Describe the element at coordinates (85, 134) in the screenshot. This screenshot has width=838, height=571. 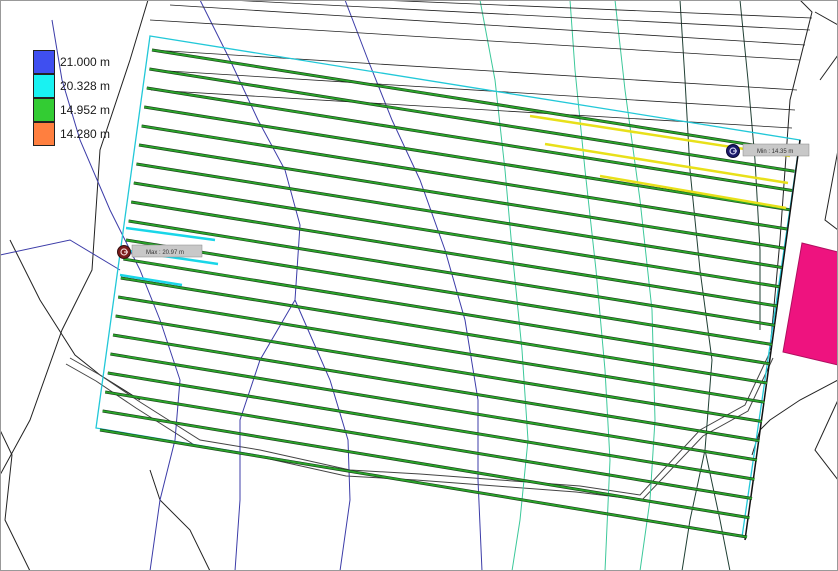
I see `legend-label: 14.280 m` at that location.